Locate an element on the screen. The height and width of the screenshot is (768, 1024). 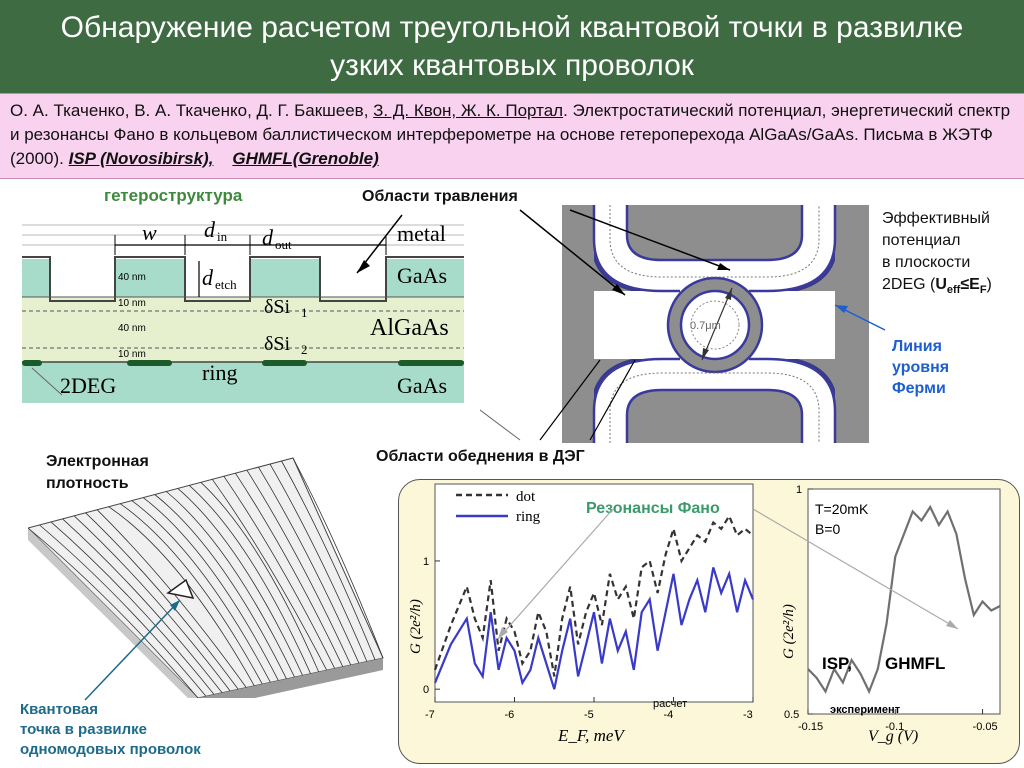
label-dout: d is located at coordinates (268, 237).